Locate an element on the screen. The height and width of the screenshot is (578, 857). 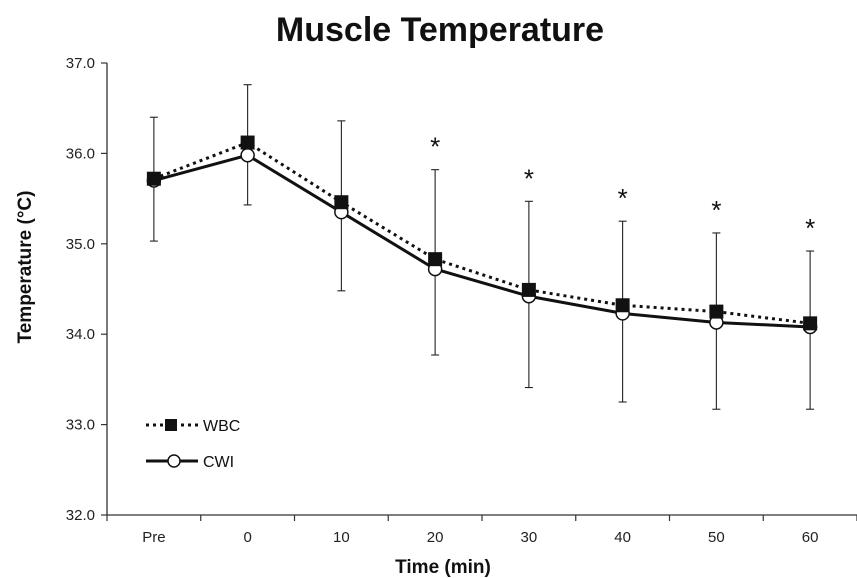
significance-markers: * * * * * is located at coordinates (622, 187).